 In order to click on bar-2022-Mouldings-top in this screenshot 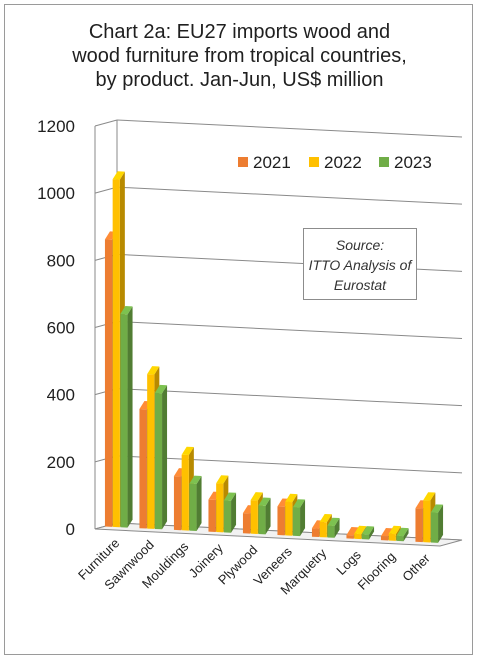, I will do `click(187, 451)`.